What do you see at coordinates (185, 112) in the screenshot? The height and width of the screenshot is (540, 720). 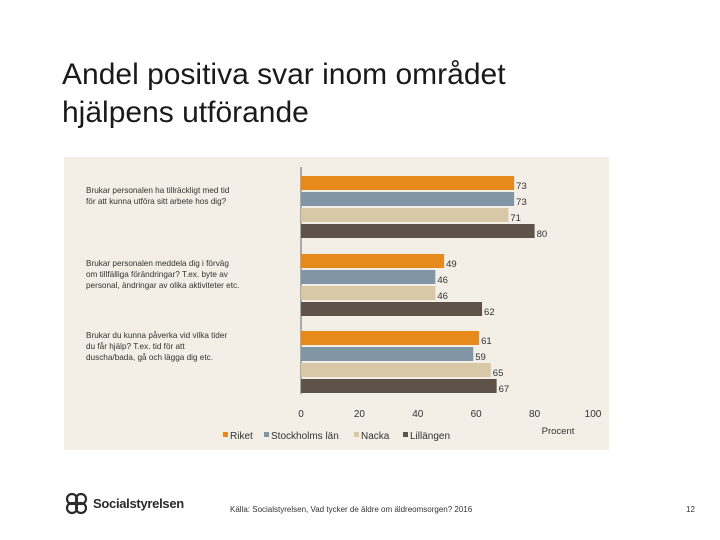 I see `page-title-line-2: hjälpens utförande` at bounding box center [185, 112].